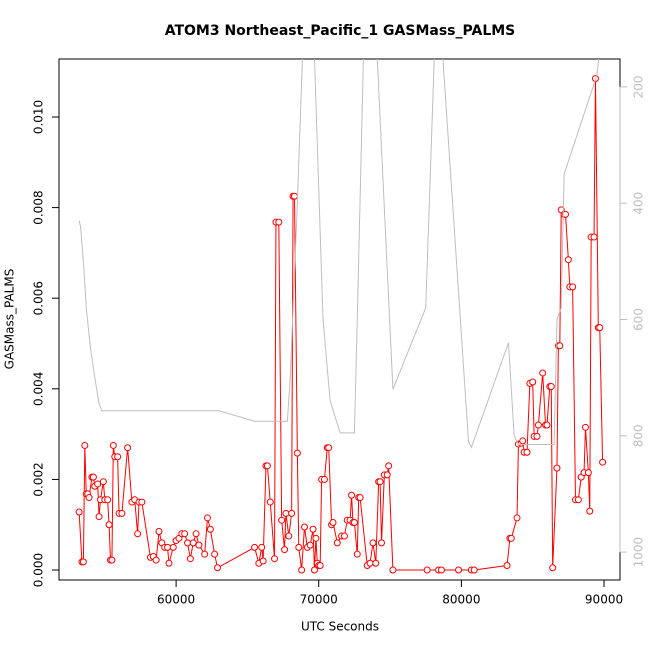 The height and width of the screenshot is (654, 650). I want to click on x-tick-label: 60000, so click(176, 600).